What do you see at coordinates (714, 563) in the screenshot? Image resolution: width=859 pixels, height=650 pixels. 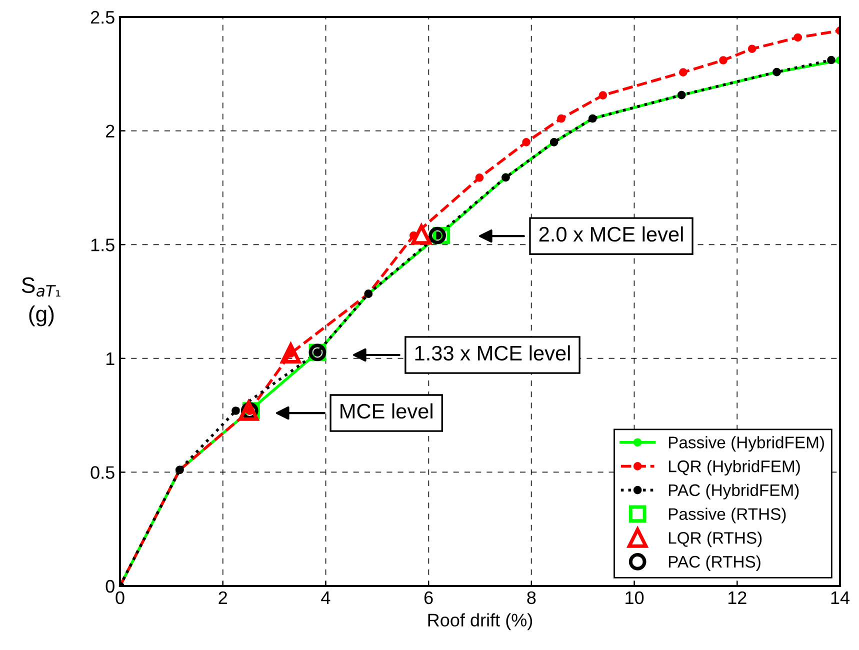 I see `legend-label: PAC (RTHS)` at bounding box center [714, 563].